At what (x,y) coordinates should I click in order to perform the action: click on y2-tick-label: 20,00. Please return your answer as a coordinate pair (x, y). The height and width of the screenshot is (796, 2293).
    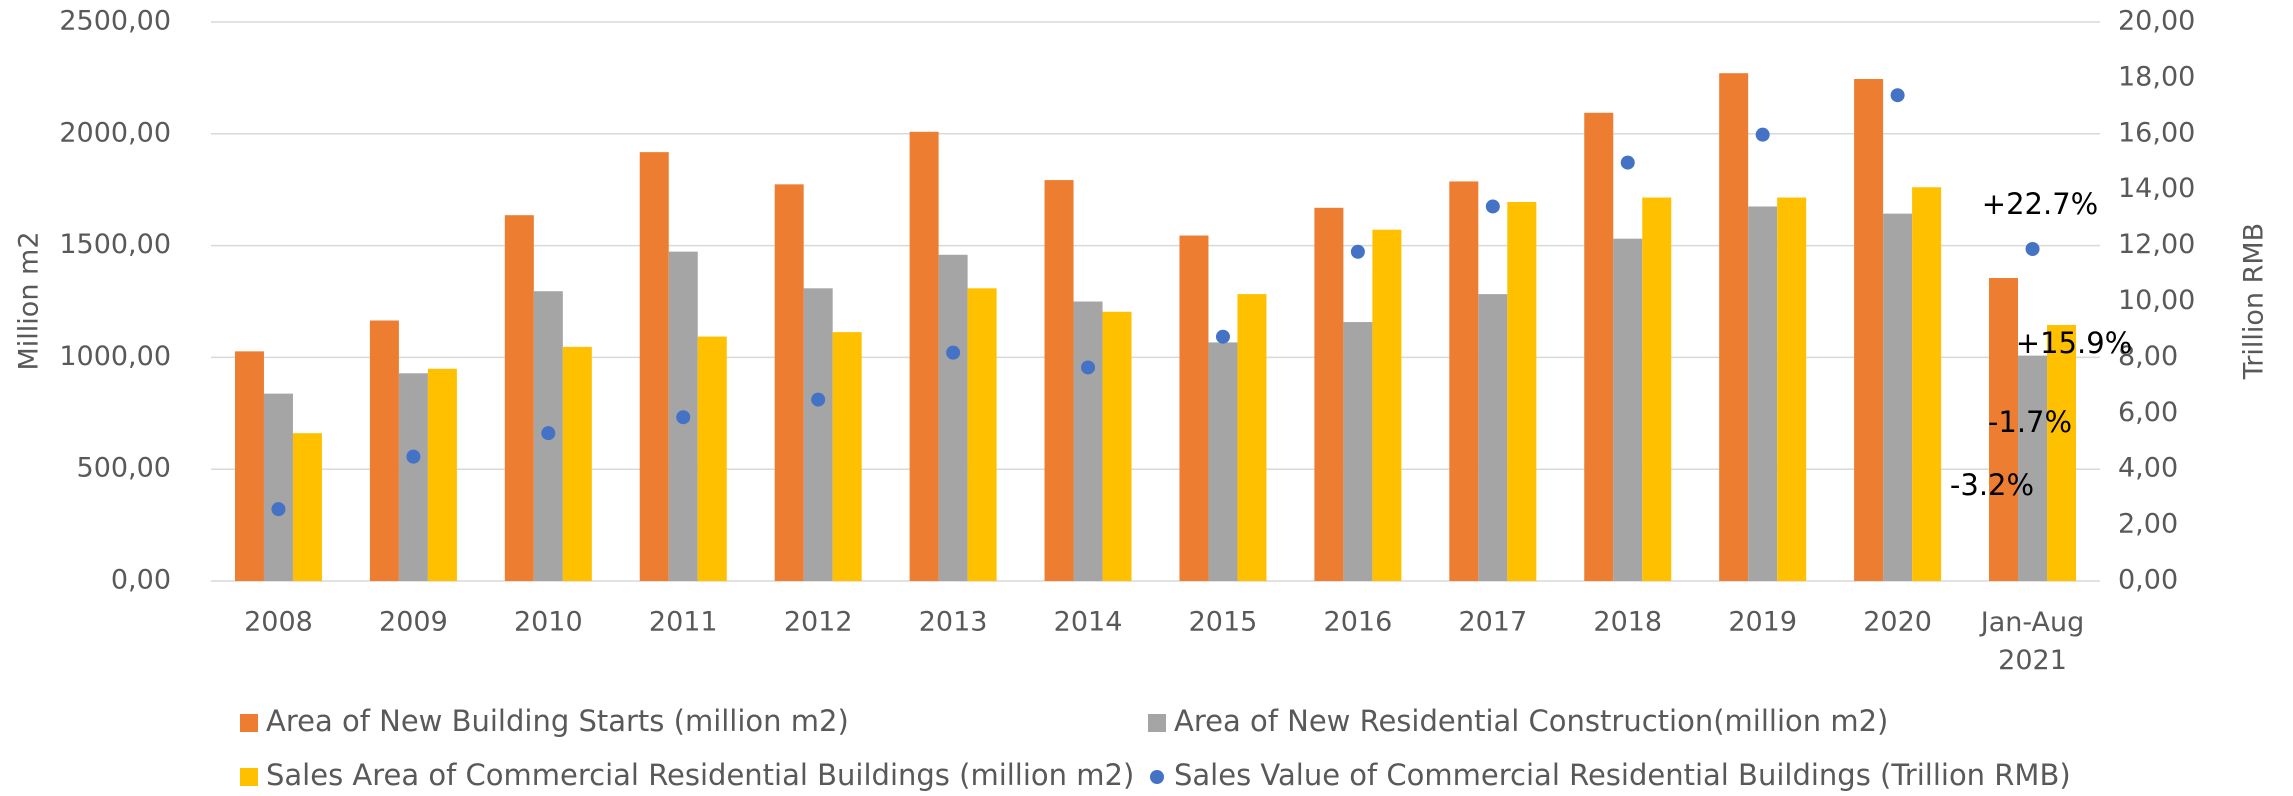
    Looking at the image, I should click on (2156, 21).